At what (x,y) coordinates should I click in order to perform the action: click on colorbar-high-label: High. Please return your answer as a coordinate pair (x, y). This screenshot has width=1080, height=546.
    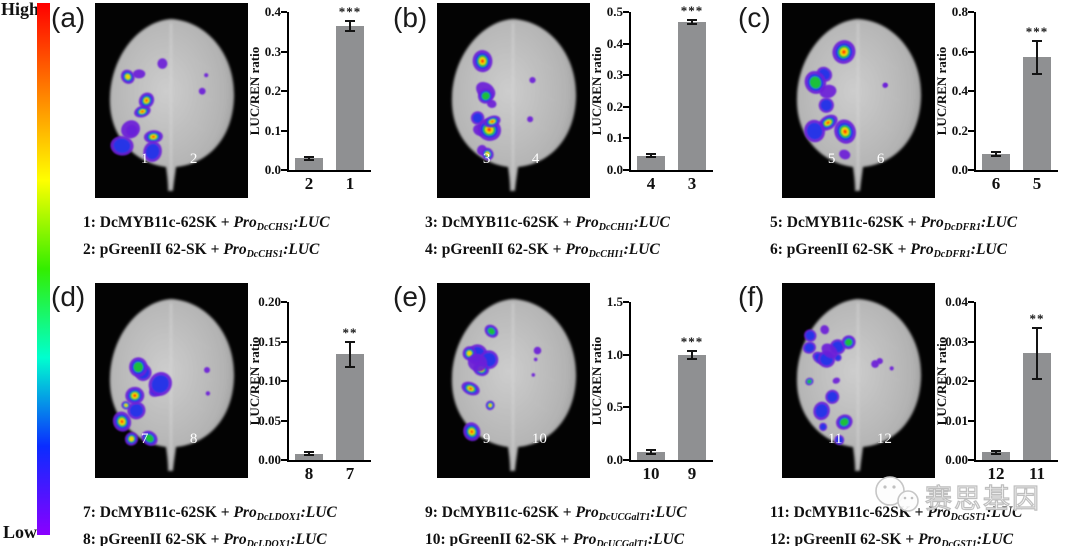
    Looking at the image, I should click on (20, 9).